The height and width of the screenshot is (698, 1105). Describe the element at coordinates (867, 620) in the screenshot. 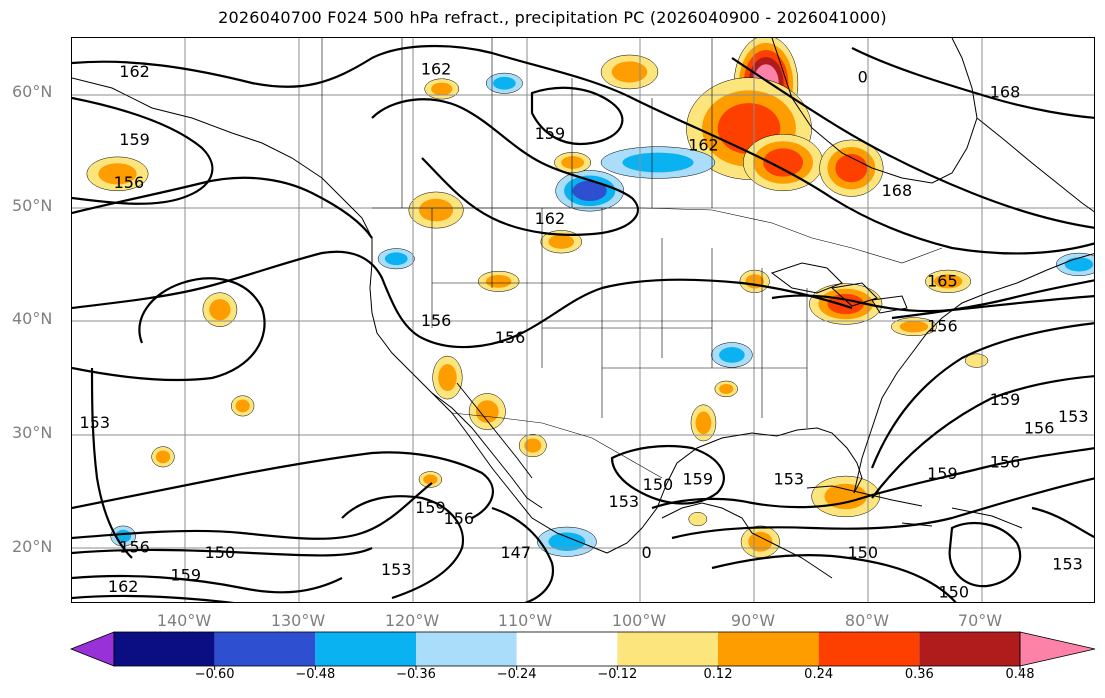

I see `lon-label-80w: 80°W` at that location.